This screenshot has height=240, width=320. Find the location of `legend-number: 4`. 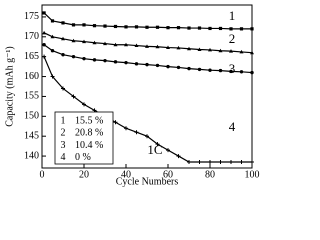

legend-number: 4 is located at coordinates (63, 157).